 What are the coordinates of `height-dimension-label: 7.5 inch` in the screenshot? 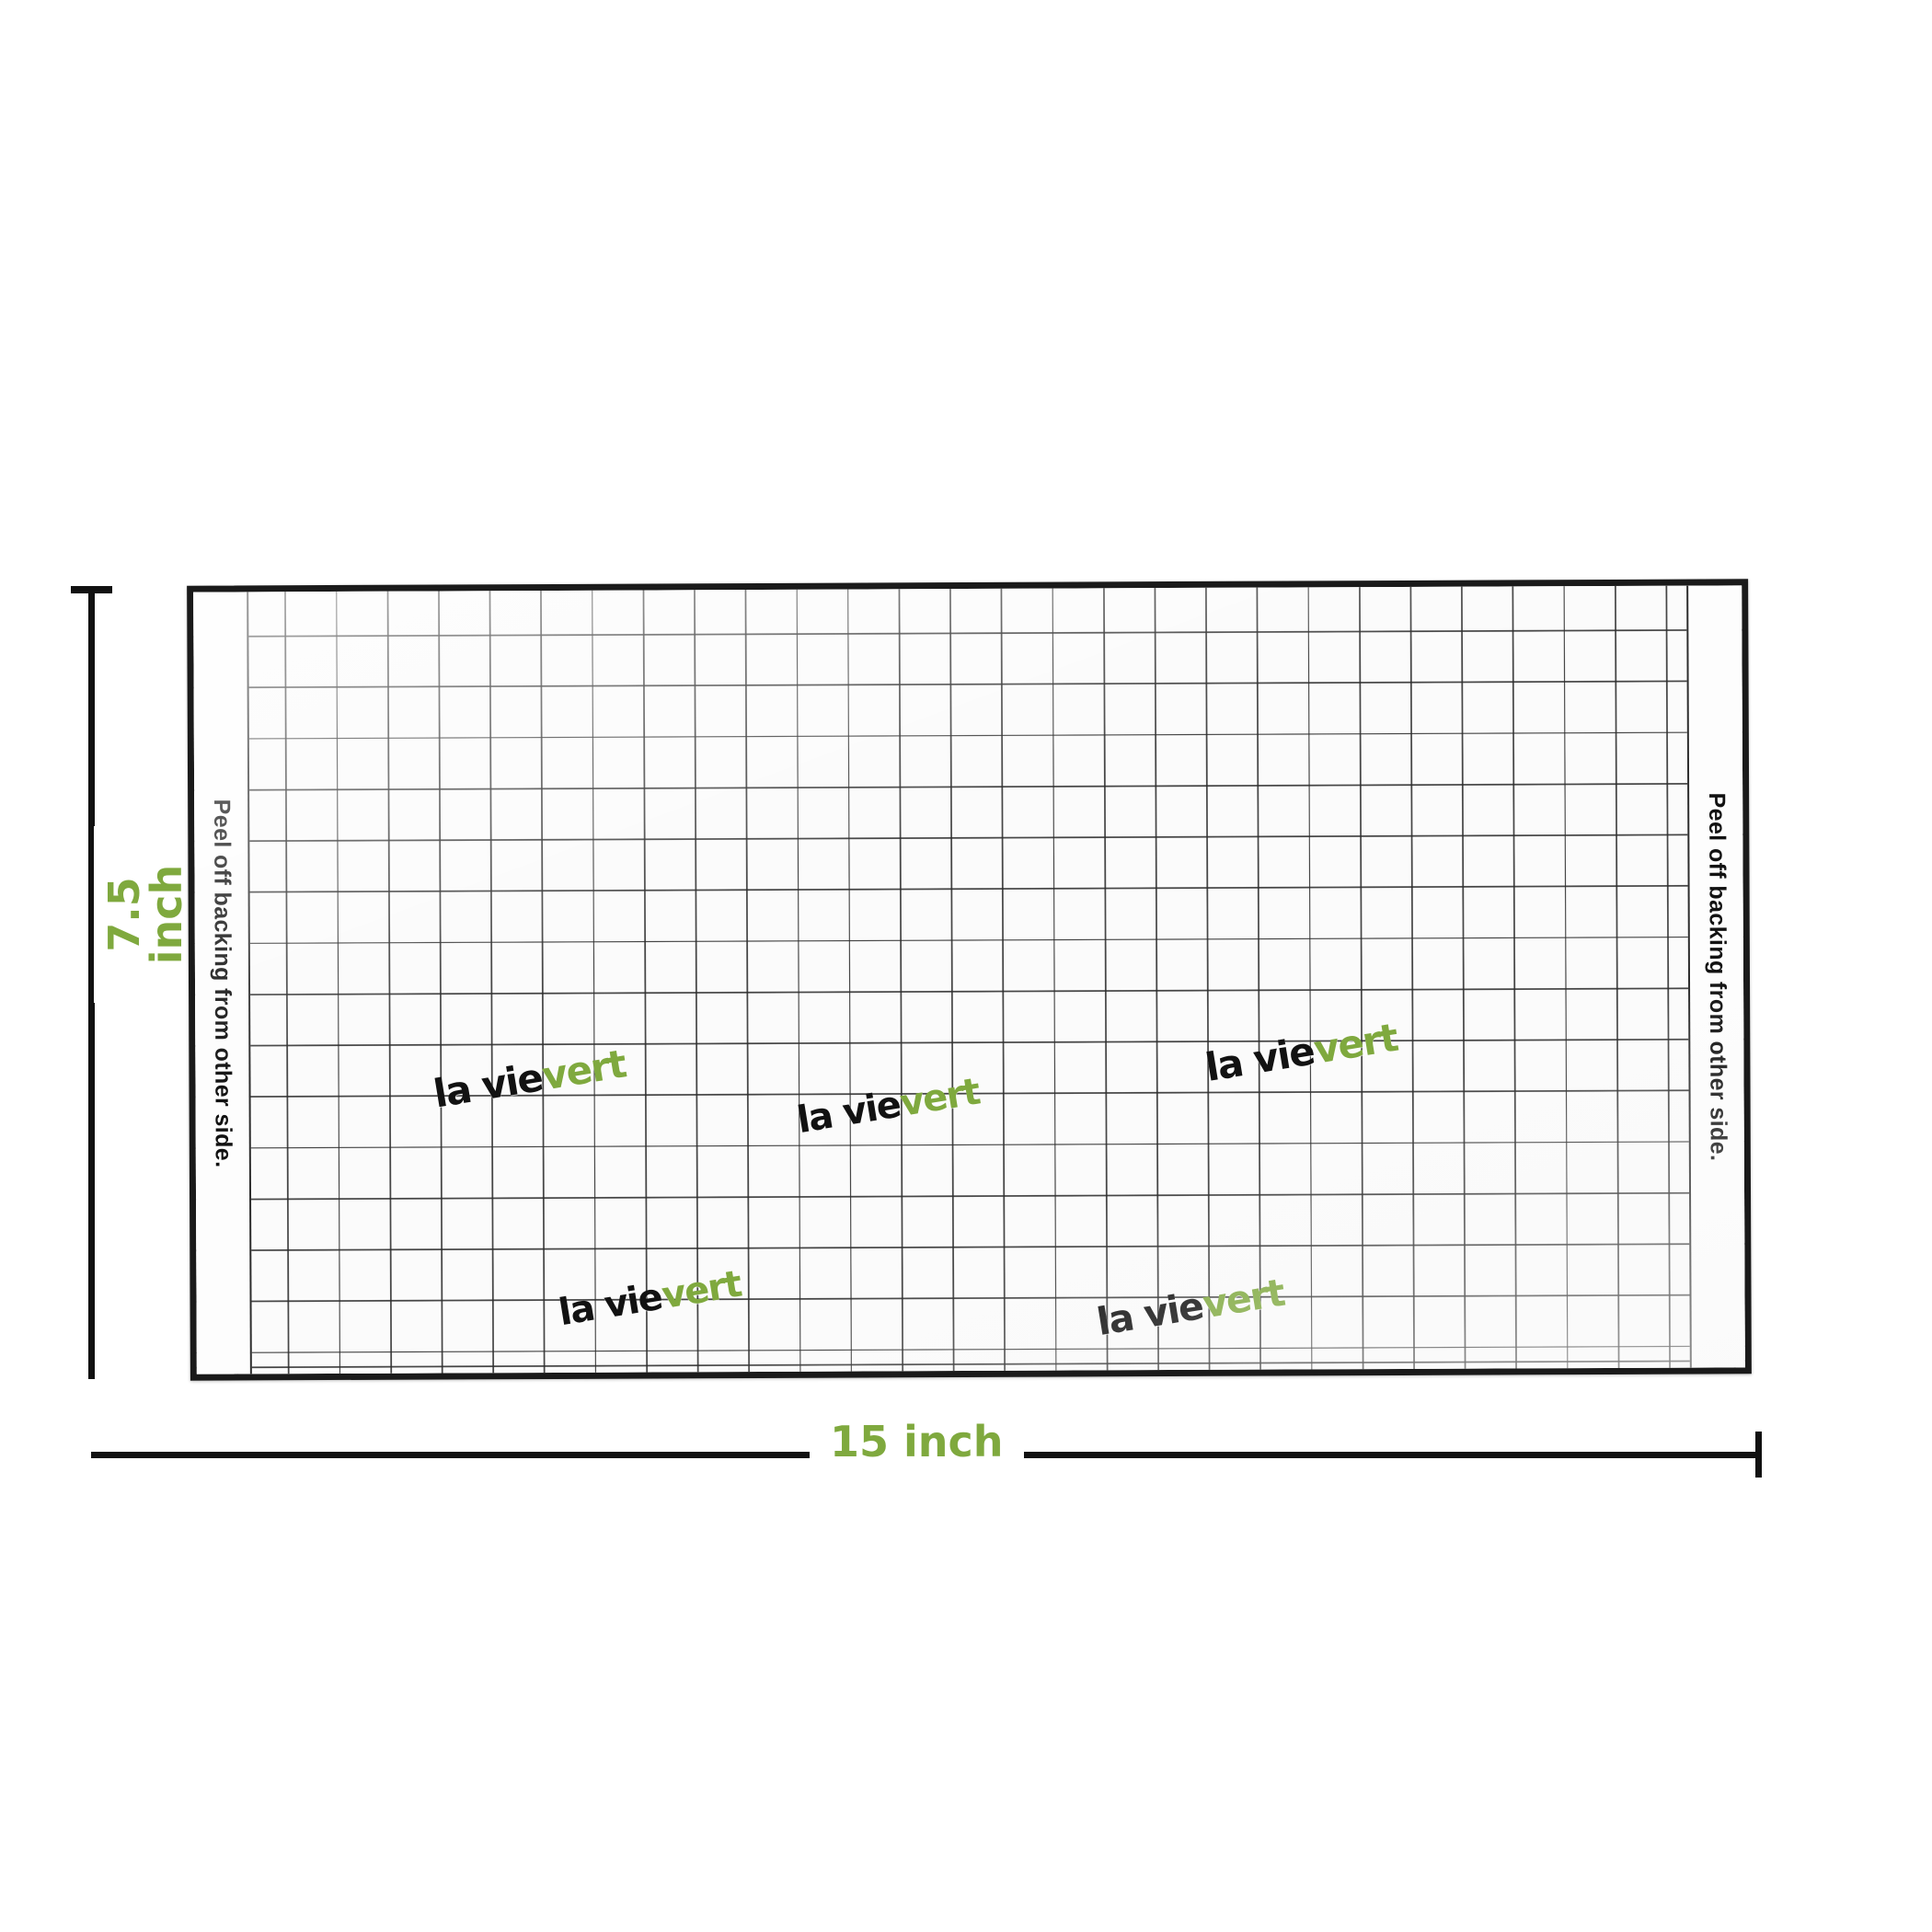 It's located at (145, 914).